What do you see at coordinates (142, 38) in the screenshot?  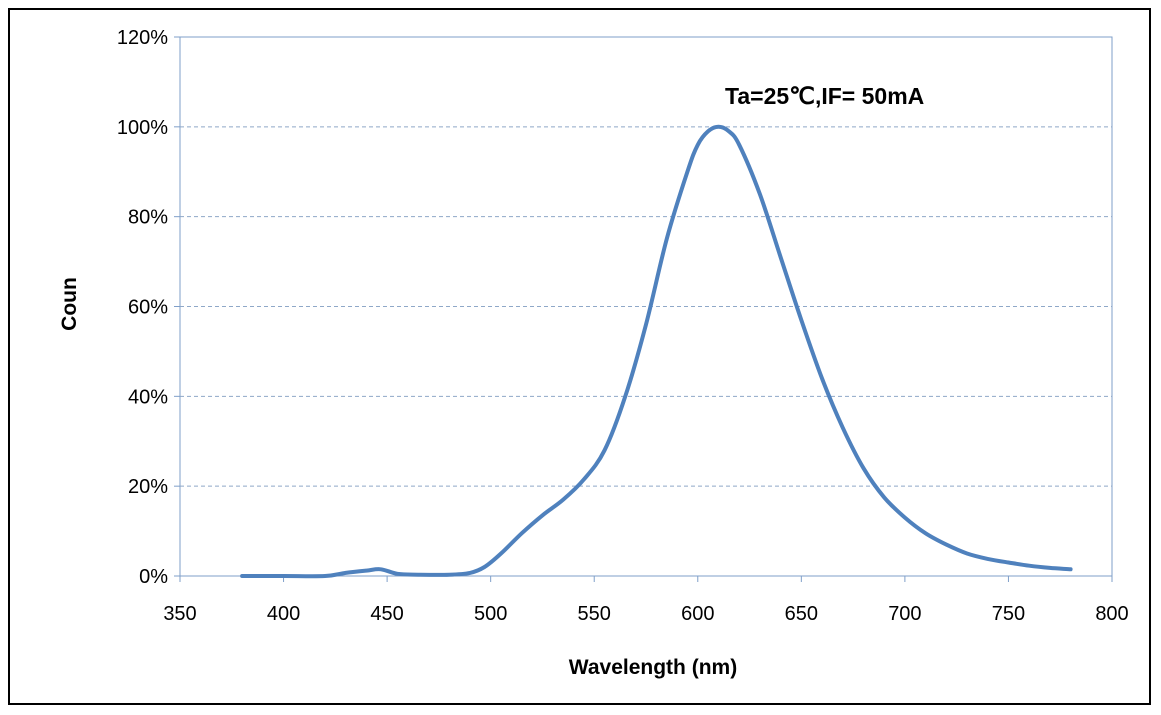 I see `y-tick-label: 120%` at bounding box center [142, 38].